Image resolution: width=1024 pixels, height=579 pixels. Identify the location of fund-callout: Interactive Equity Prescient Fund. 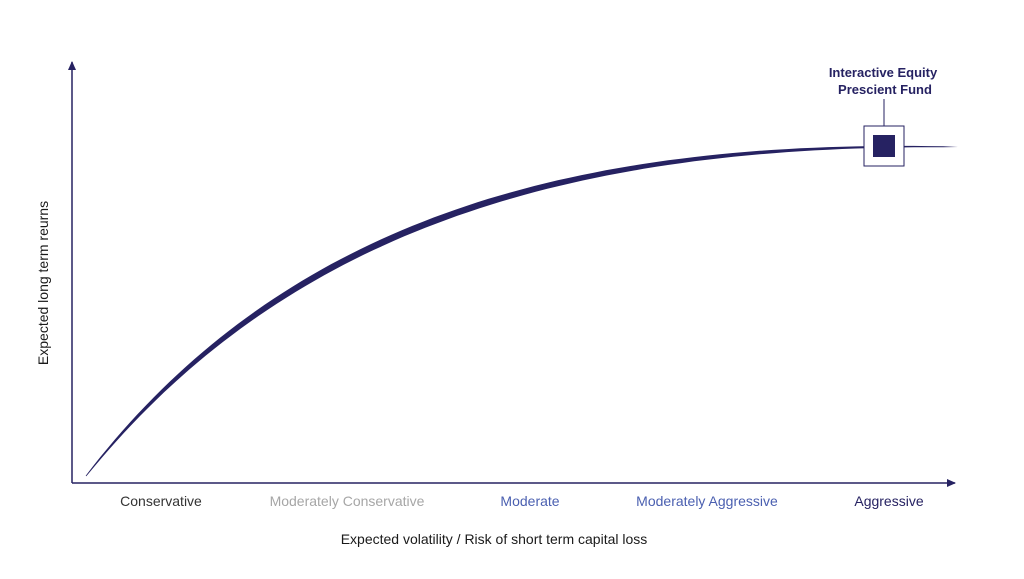
(883, 116).